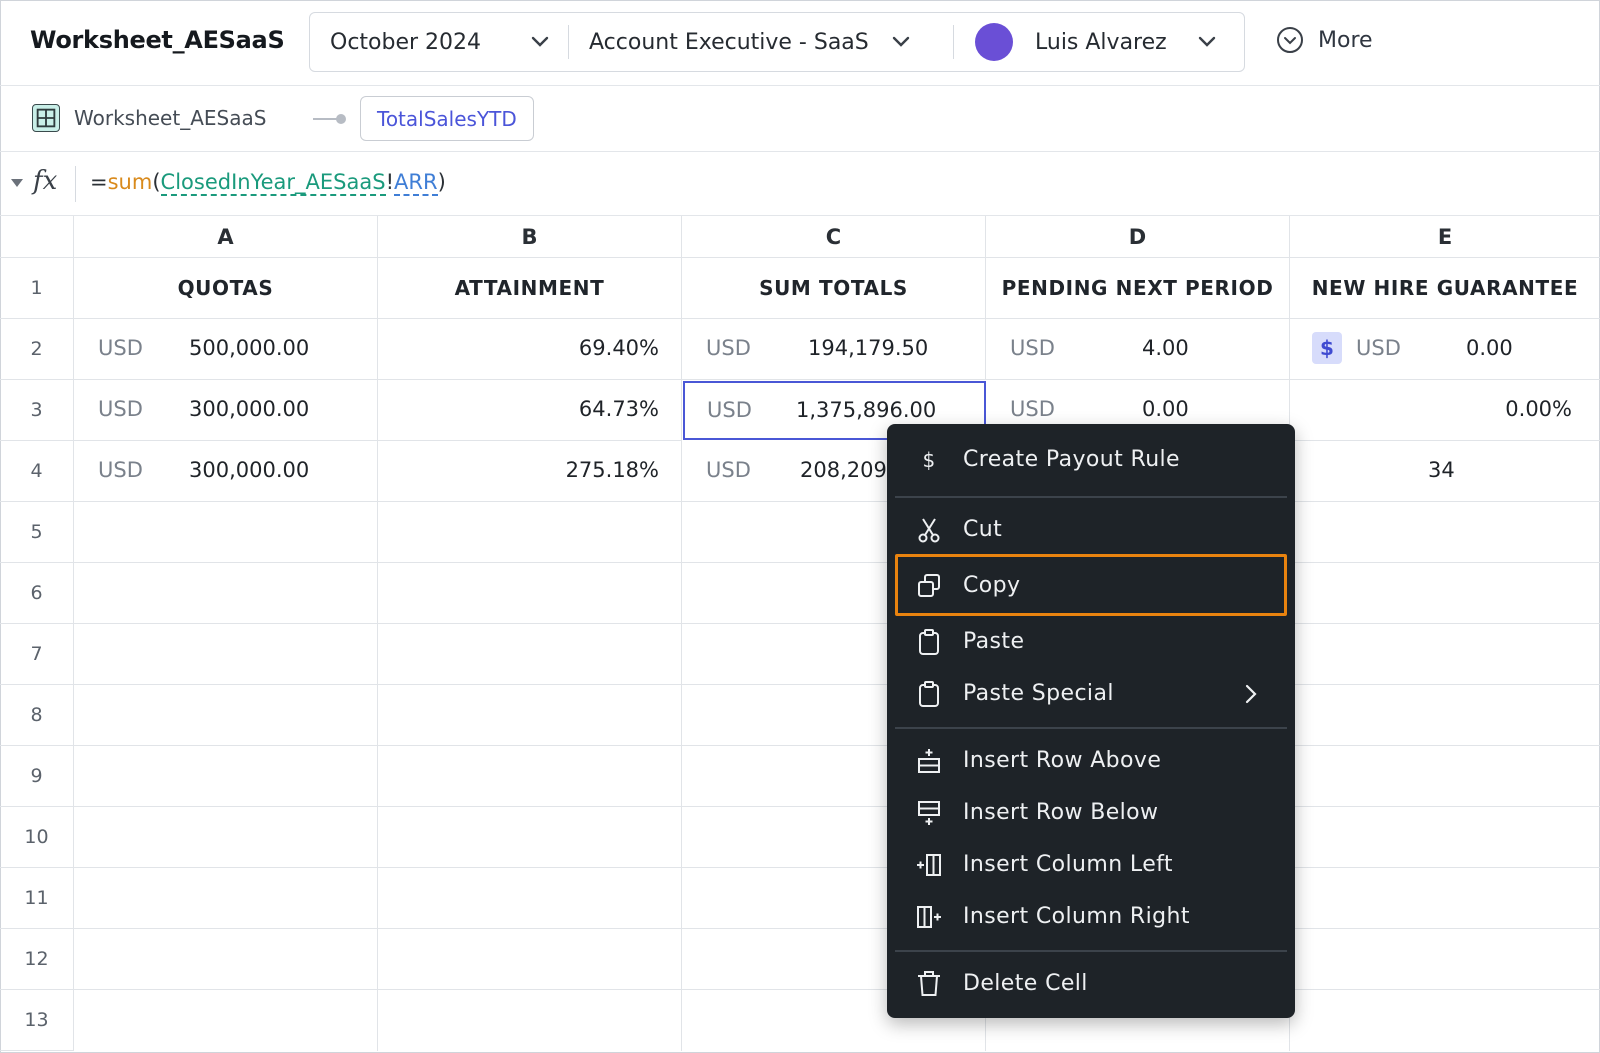  Describe the element at coordinates (1091, 984) in the screenshot. I see `menu-item-delete-cell: Delete Cell` at that location.